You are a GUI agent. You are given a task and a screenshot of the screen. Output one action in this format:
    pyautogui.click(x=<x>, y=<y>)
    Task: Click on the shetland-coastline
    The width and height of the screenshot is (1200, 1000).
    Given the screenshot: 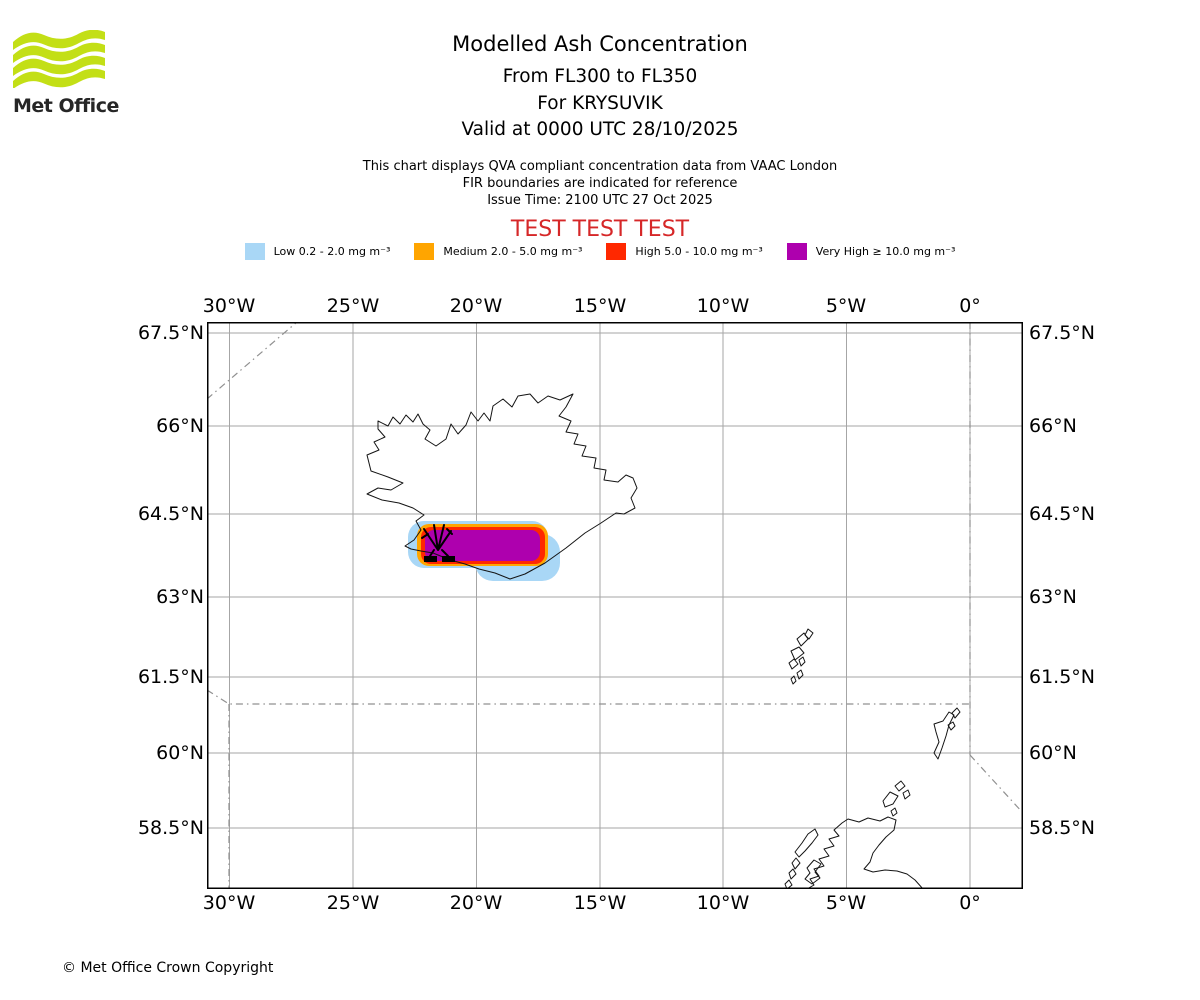 What is the action you would take?
    pyautogui.click(x=947, y=733)
    